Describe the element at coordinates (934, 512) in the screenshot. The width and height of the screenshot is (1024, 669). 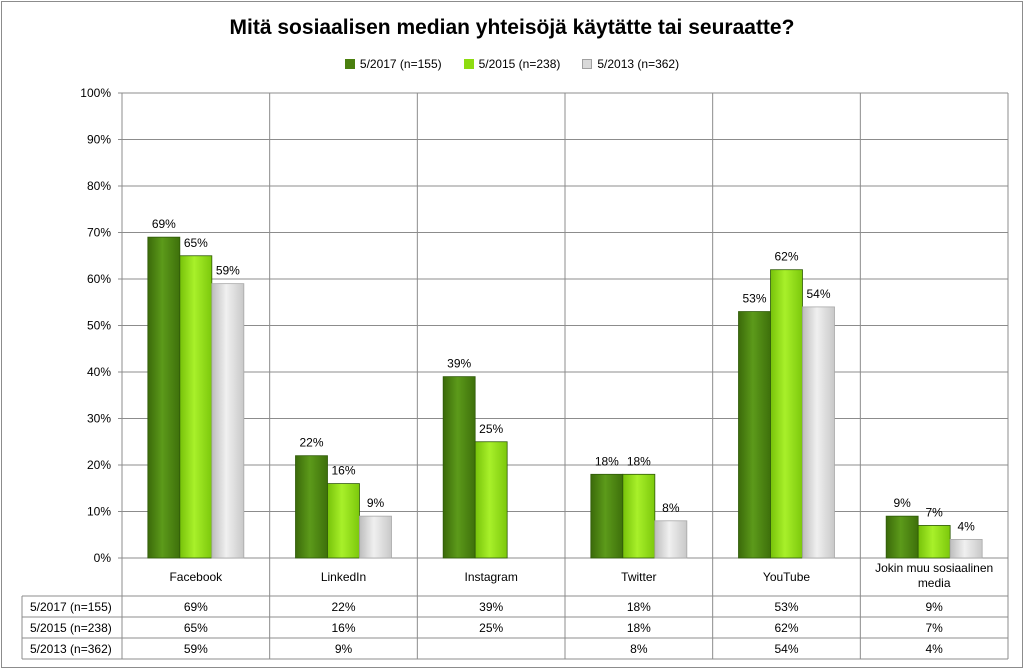
I see `data-label: 7%` at that location.